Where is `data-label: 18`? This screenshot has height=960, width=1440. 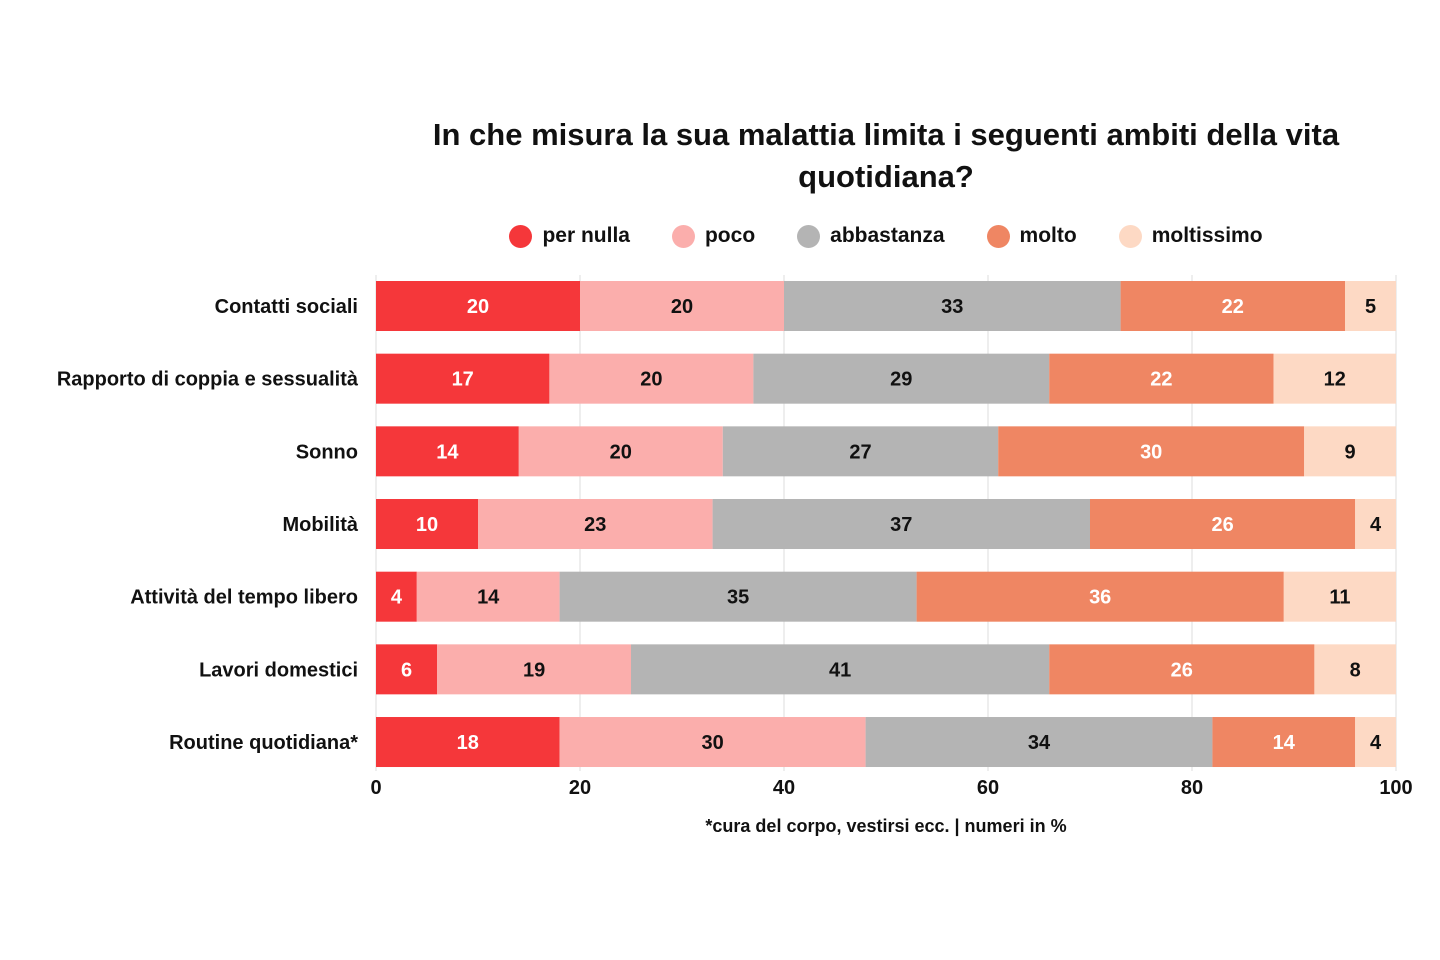 data-label: 18 is located at coordinates (468, 743).